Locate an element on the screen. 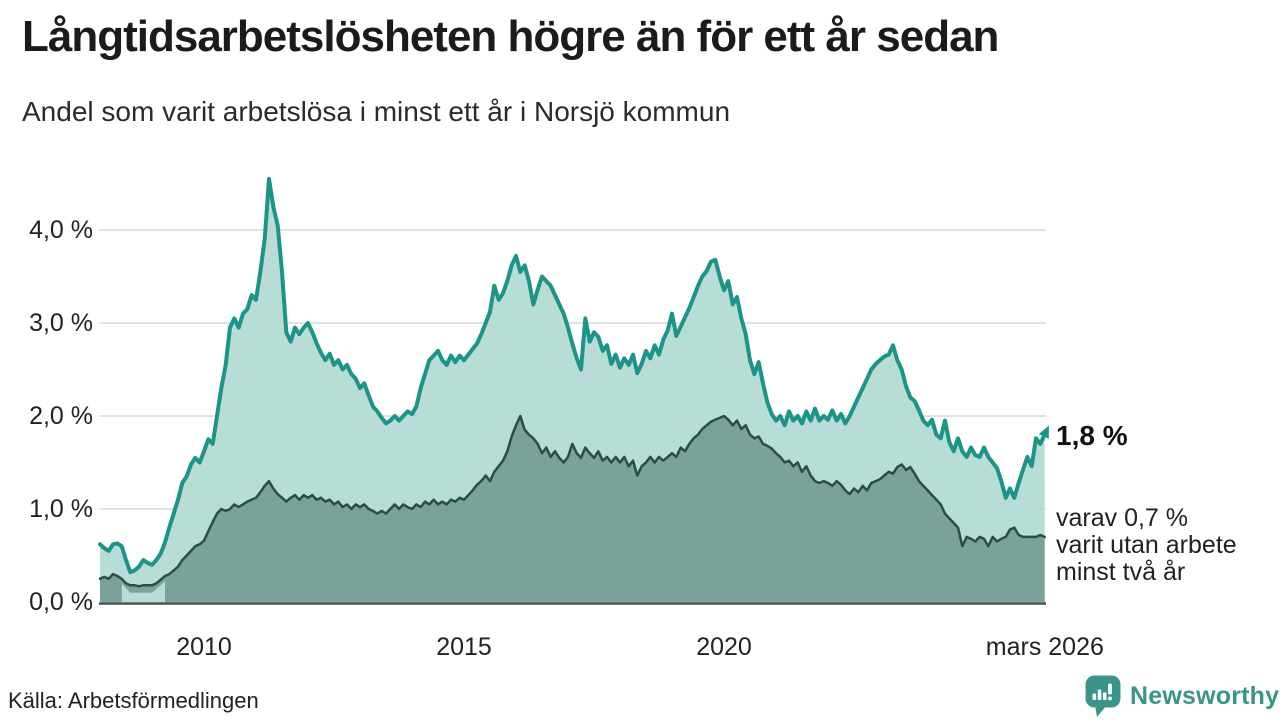 Image resolution: width=1280 pixels, height=720 pixels. x-axis-tick-label: 2015 is located at coordinates (464, 647).